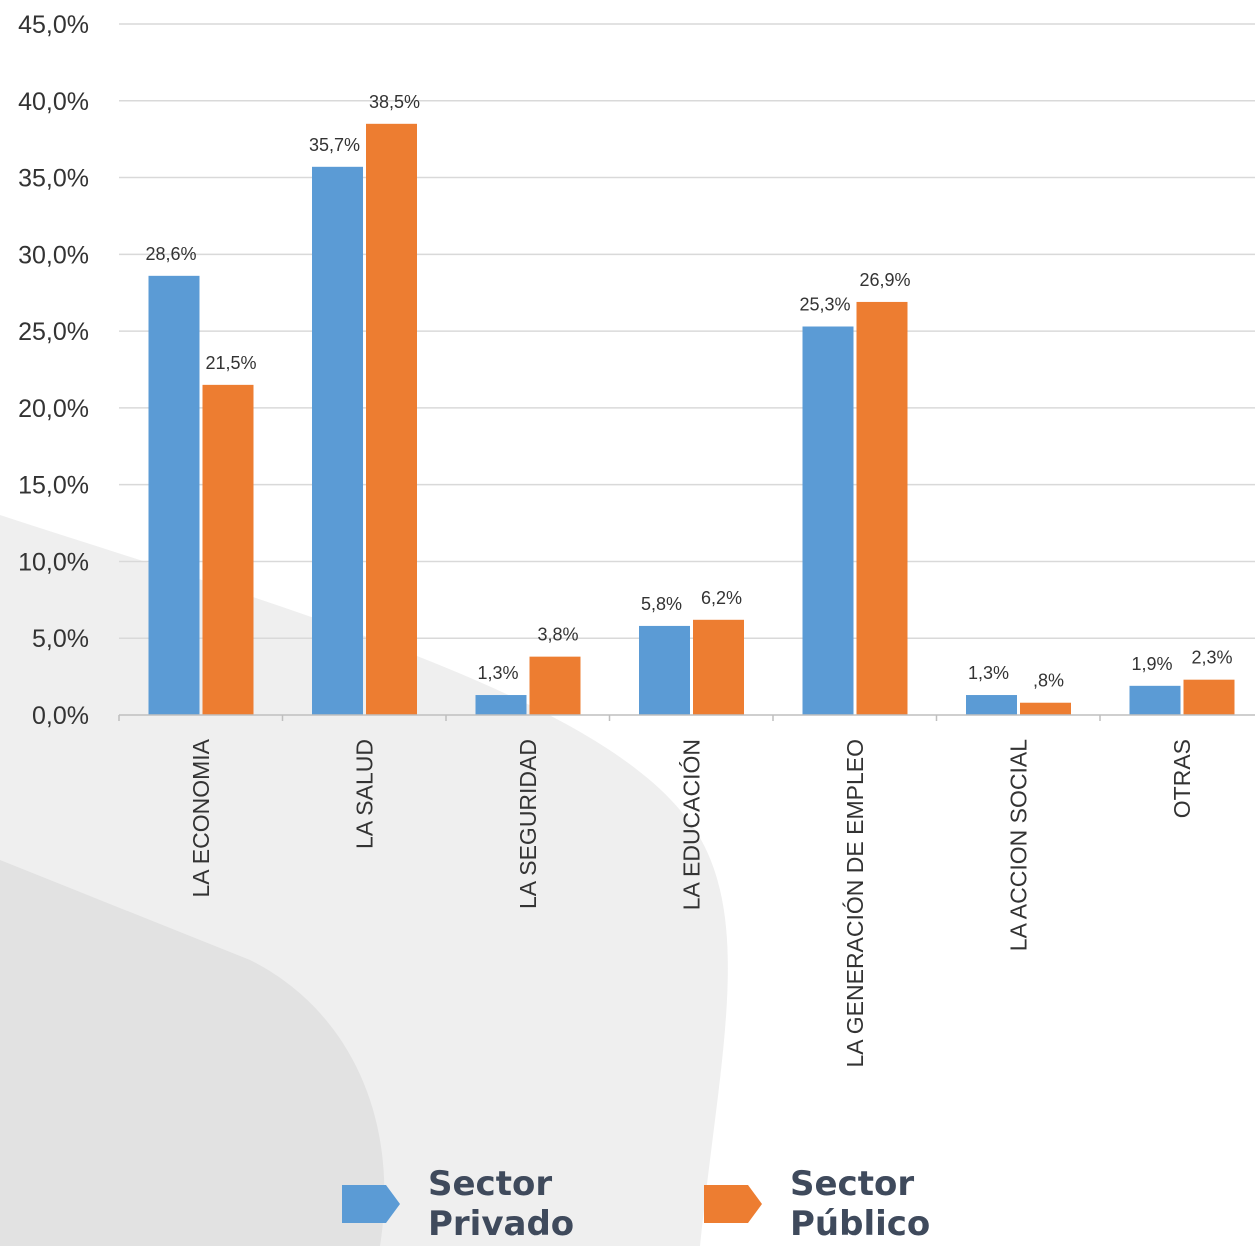  Describe the element at coordinates (692, 824) in the screenshot. I see `x-tick-label: LA EDUCACIÓN` at that location.